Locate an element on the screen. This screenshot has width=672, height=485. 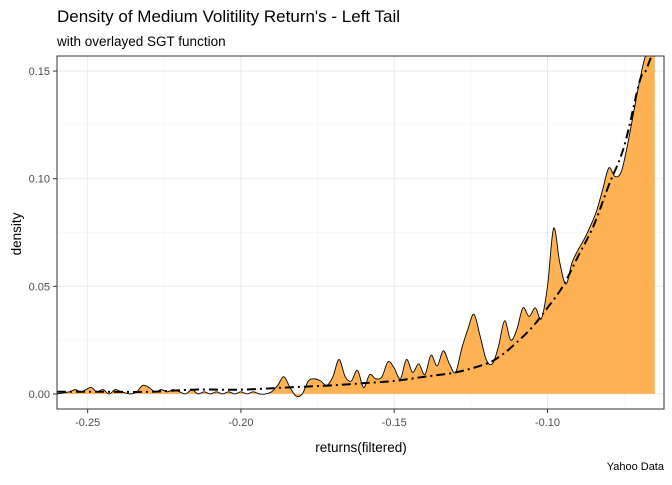
y-tick-label: 0.10 is located at coordinates (39, 180).